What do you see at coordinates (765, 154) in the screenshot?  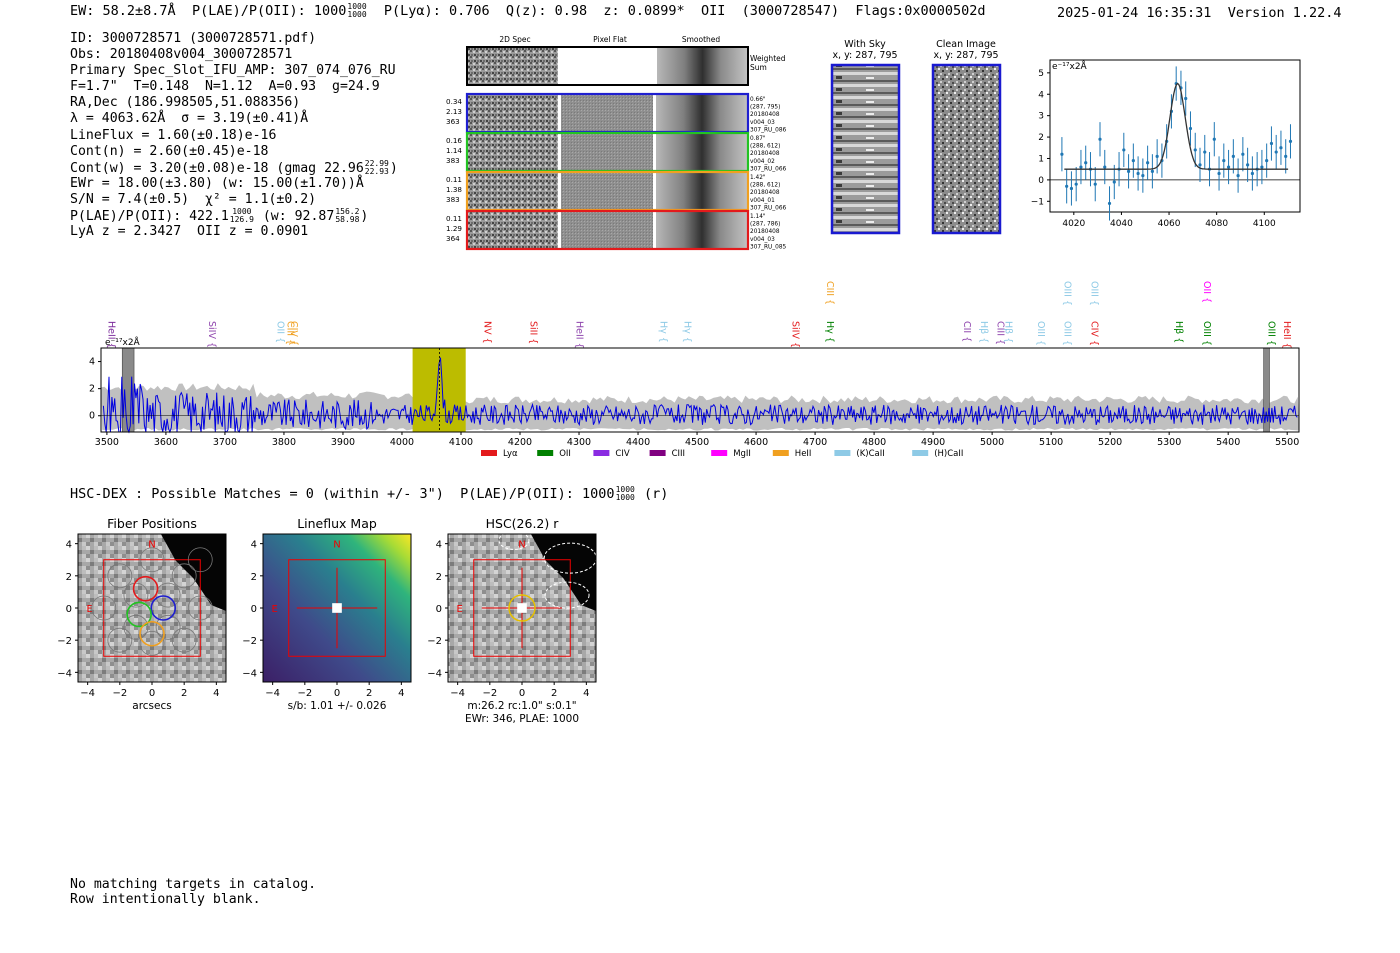 I see `cutout-row-meta: 20180408` at bounding box center [765, 154].